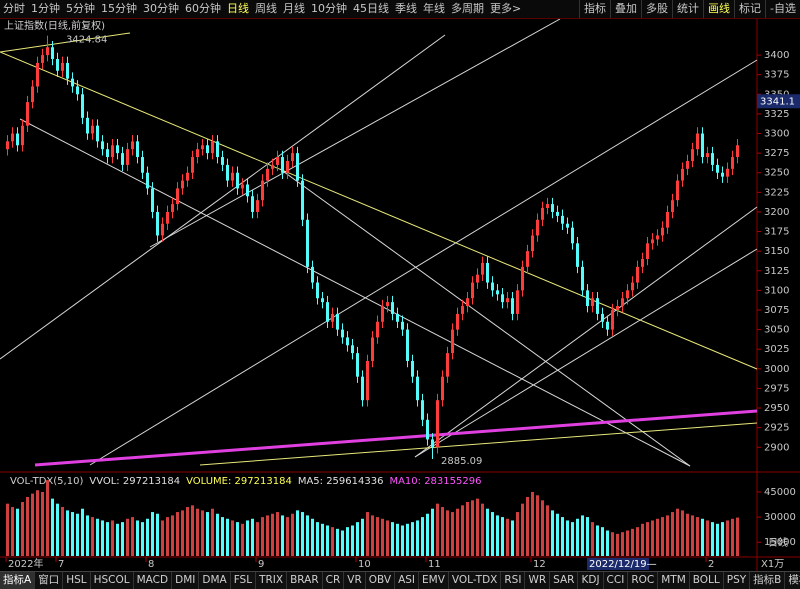  I want to click on y-tick-label: 3325, so click(776, 114).